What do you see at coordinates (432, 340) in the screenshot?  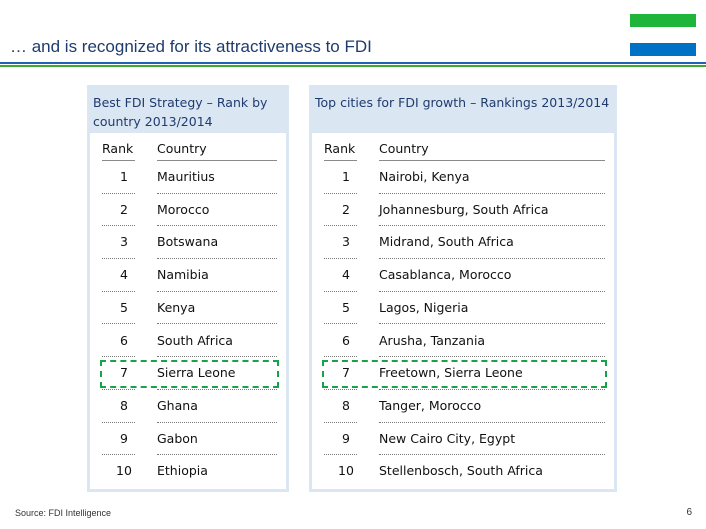 I see `name-cell: Arusha, Tanzania` at bounding box center [432, 340].